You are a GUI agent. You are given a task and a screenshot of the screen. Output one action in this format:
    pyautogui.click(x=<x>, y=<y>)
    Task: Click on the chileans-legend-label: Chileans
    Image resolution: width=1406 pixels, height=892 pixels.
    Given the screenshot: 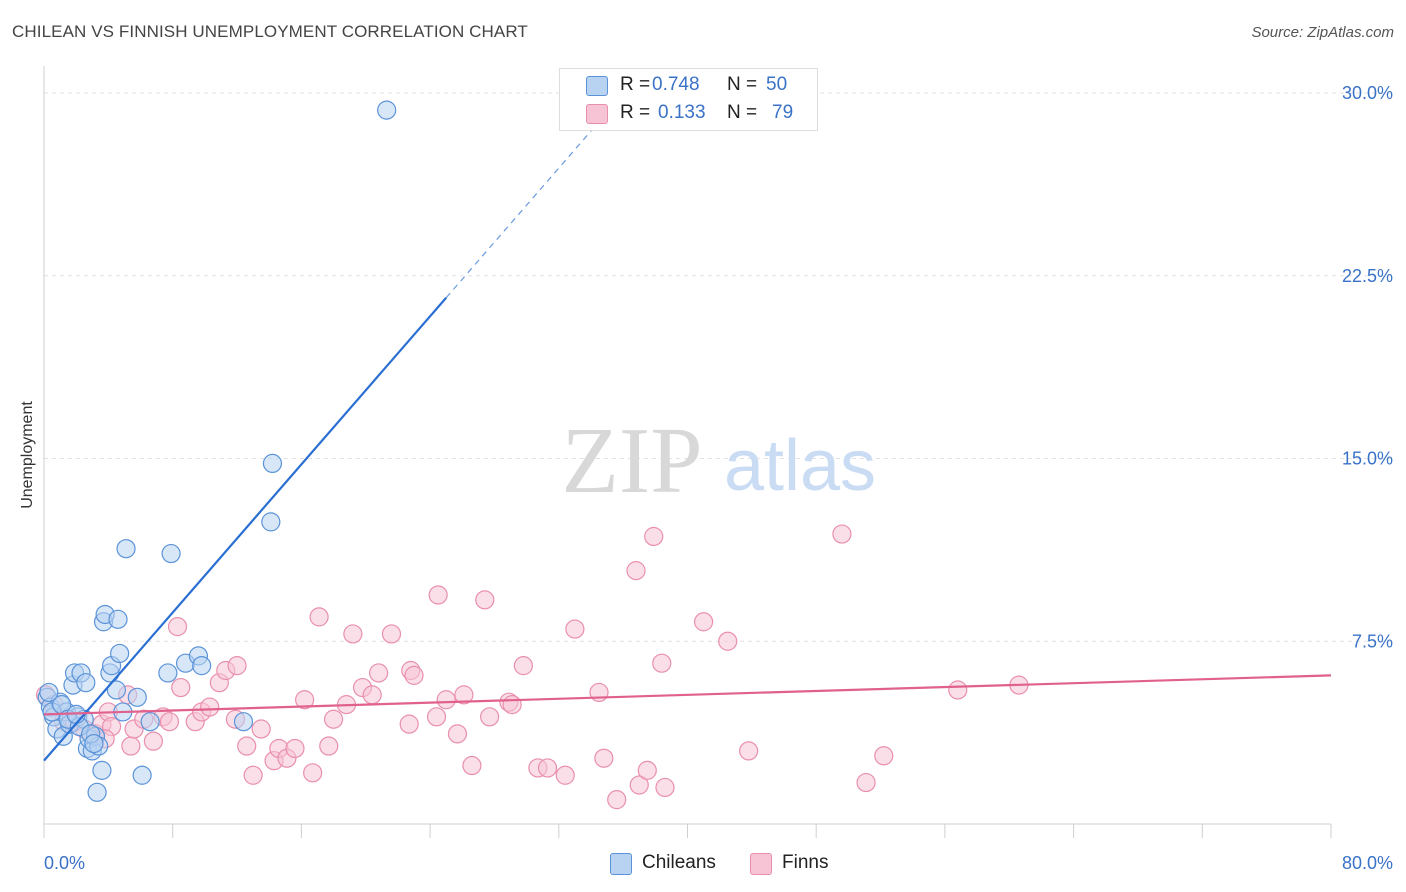 What is the action you would take?
    pyautogui.click(x=679, y=862)
    